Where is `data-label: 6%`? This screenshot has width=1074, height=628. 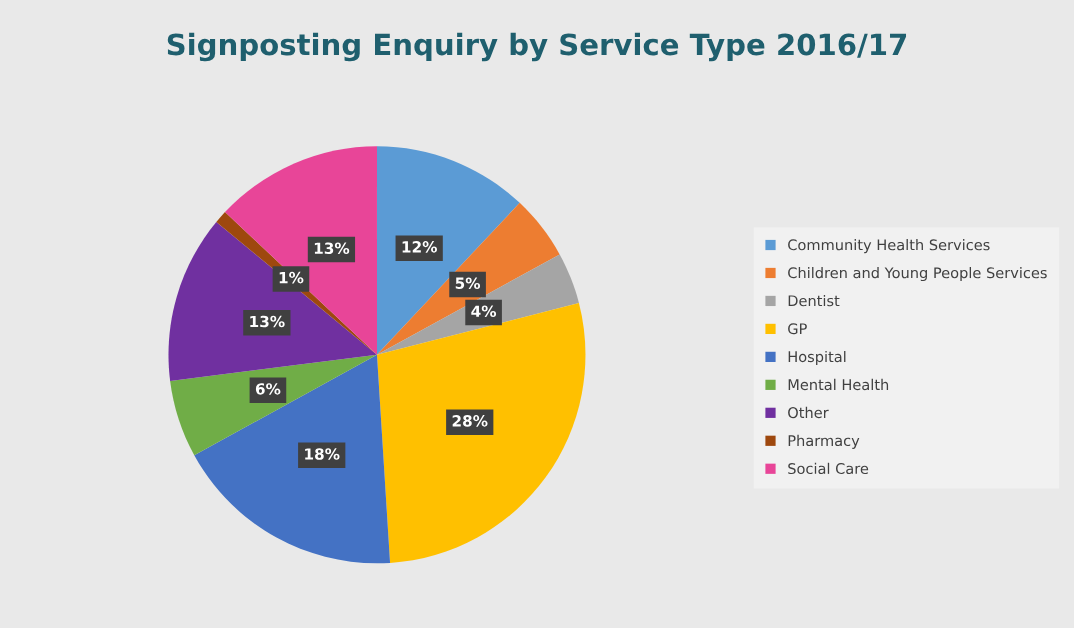
data-label: 6% is located at coordinates (268, 389).